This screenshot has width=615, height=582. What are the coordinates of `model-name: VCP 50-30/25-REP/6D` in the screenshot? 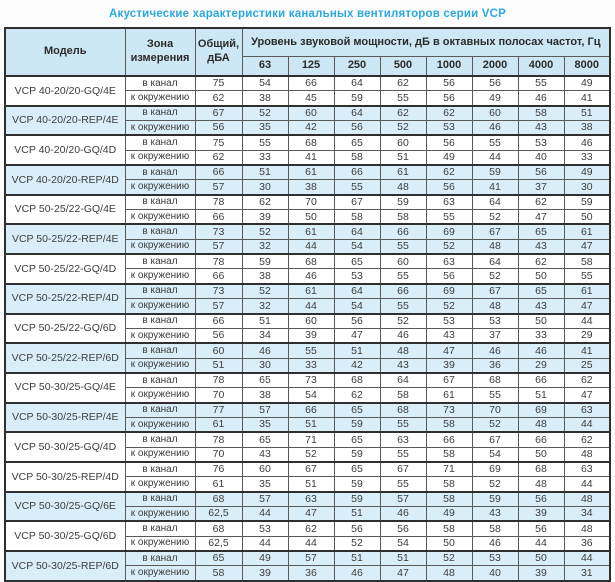 It's located at (65, 566).